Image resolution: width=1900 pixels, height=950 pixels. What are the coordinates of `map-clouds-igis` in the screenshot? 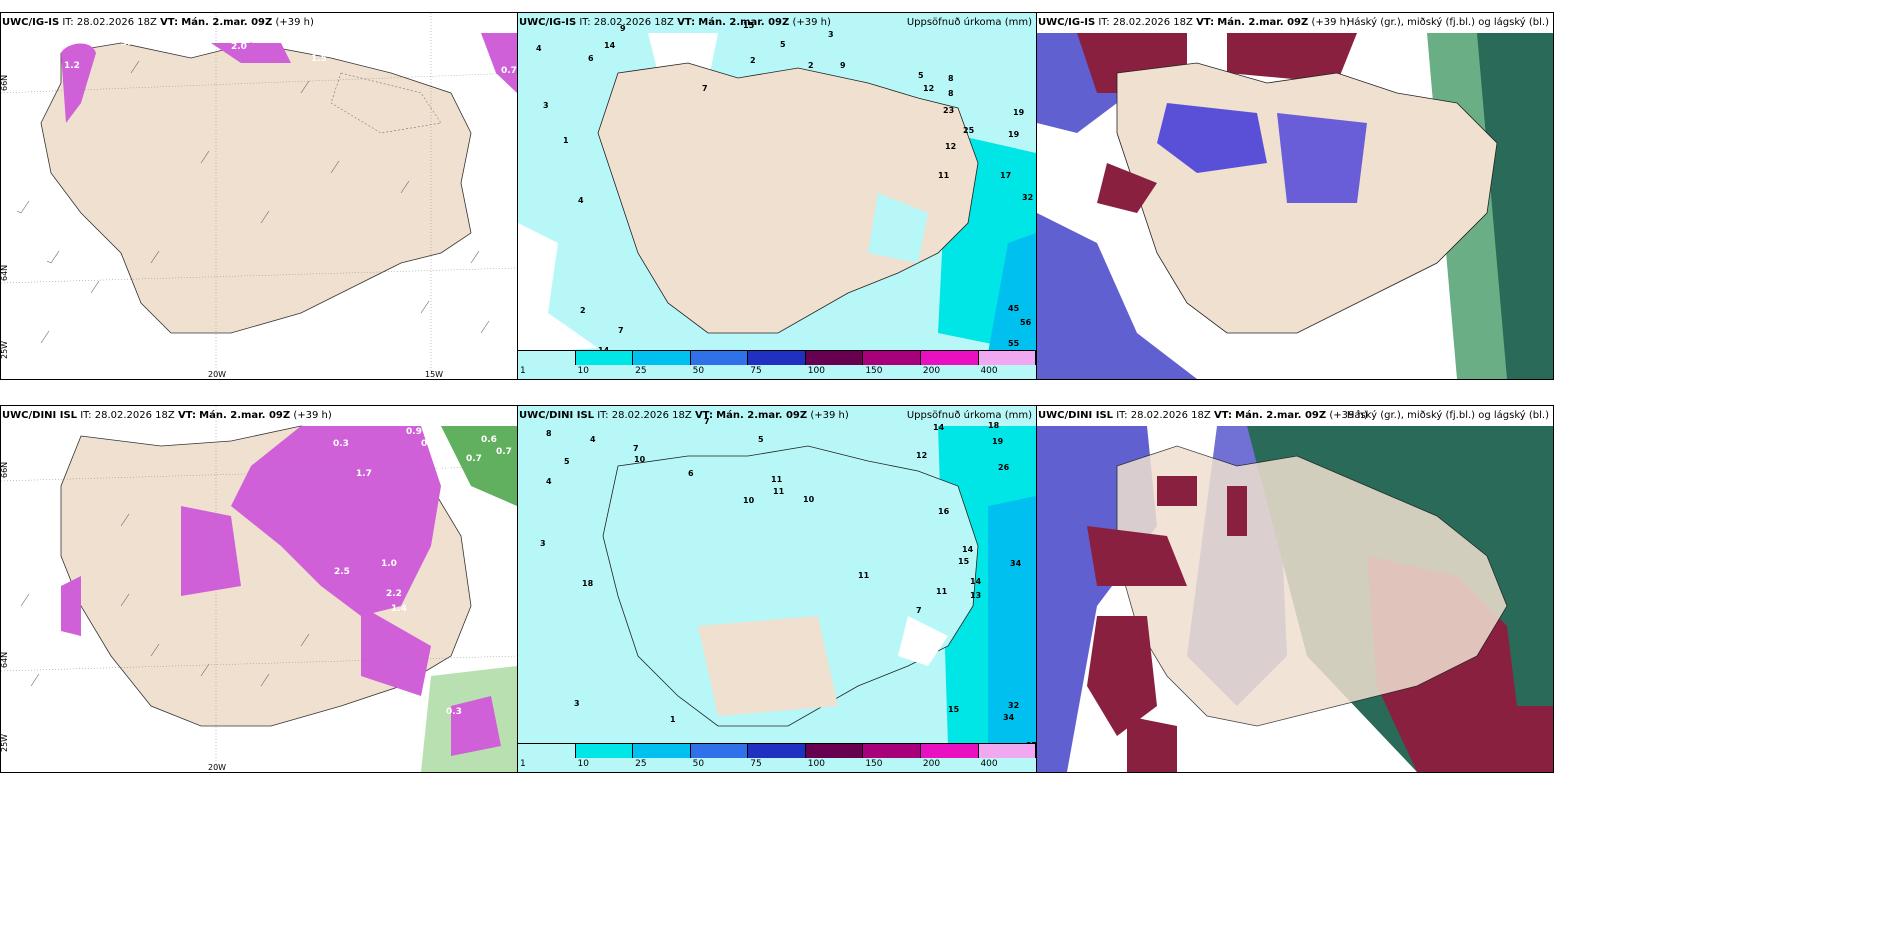 It's located at (1295, 196).